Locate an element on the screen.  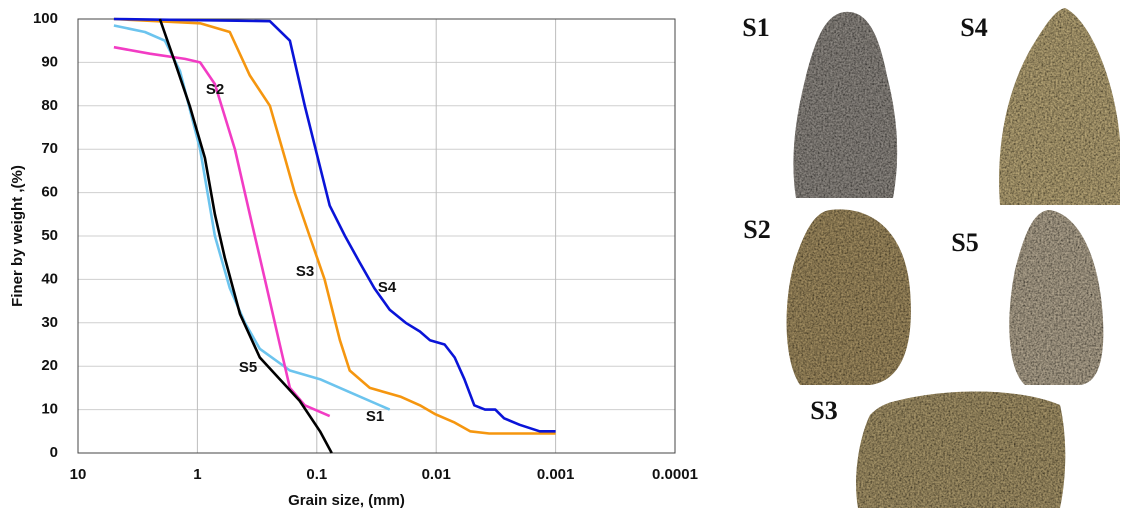
y-tick-label: 10 is located at coordinates (49, 409).